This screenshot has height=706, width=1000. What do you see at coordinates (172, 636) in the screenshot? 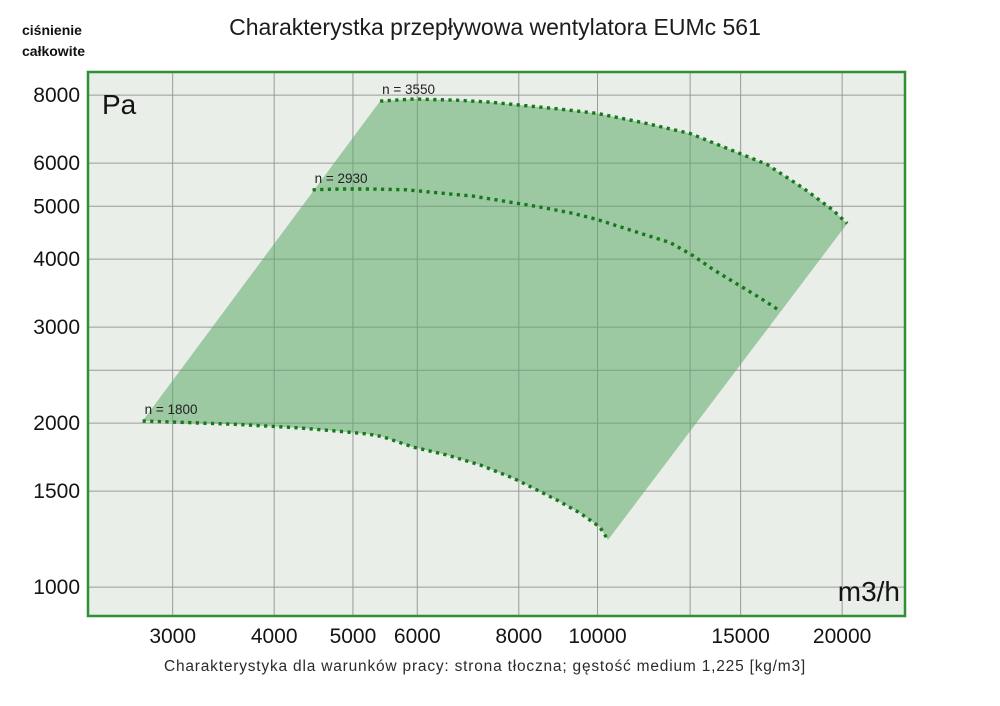
I see `x-tick-label-3000: 3000` at bounding box center [172, 636].